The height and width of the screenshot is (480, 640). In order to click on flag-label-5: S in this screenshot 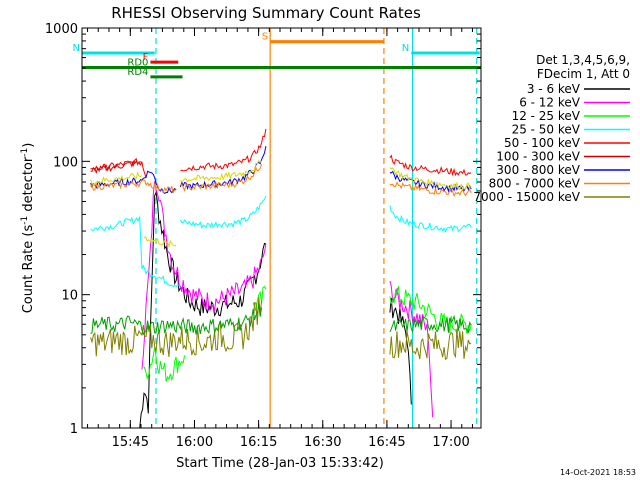, I will do `click(265, 37)`.